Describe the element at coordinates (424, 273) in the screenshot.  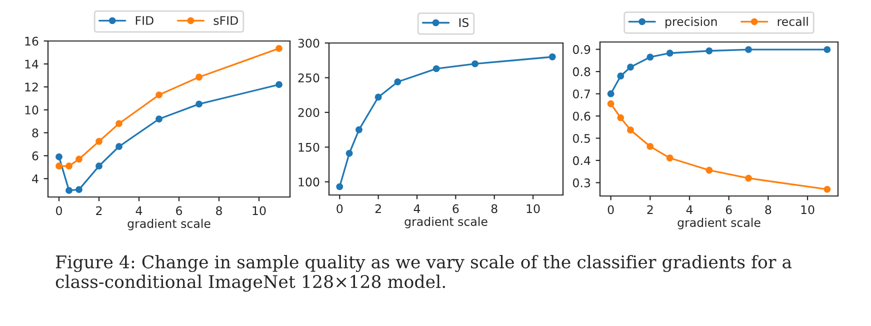
I see `caption: Figure 4: Change in sample quality as we vary scale of the classifier gradients for a class-conditional ImageNet 128×128 model.` at that location.